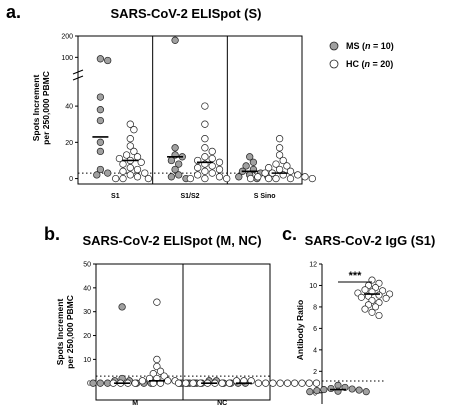 The height and width of the screenshot is (406, 474). I want to click on legend-ms-prefix: MS (, so click(355, 46).